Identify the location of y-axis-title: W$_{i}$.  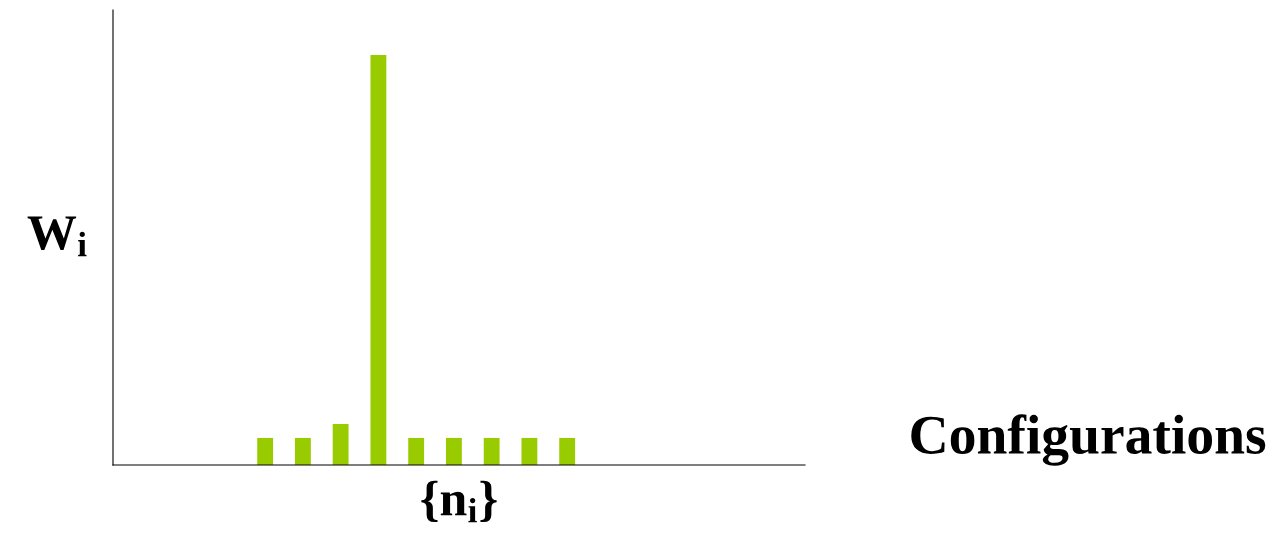
(57, 236).